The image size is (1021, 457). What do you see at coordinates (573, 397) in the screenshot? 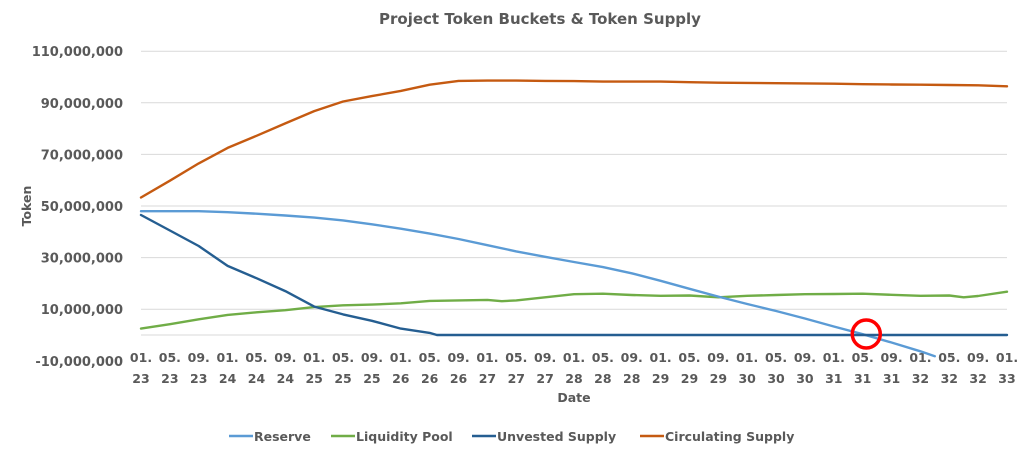
I see `x-axis-label: Date` at bounding box center [573, 397].